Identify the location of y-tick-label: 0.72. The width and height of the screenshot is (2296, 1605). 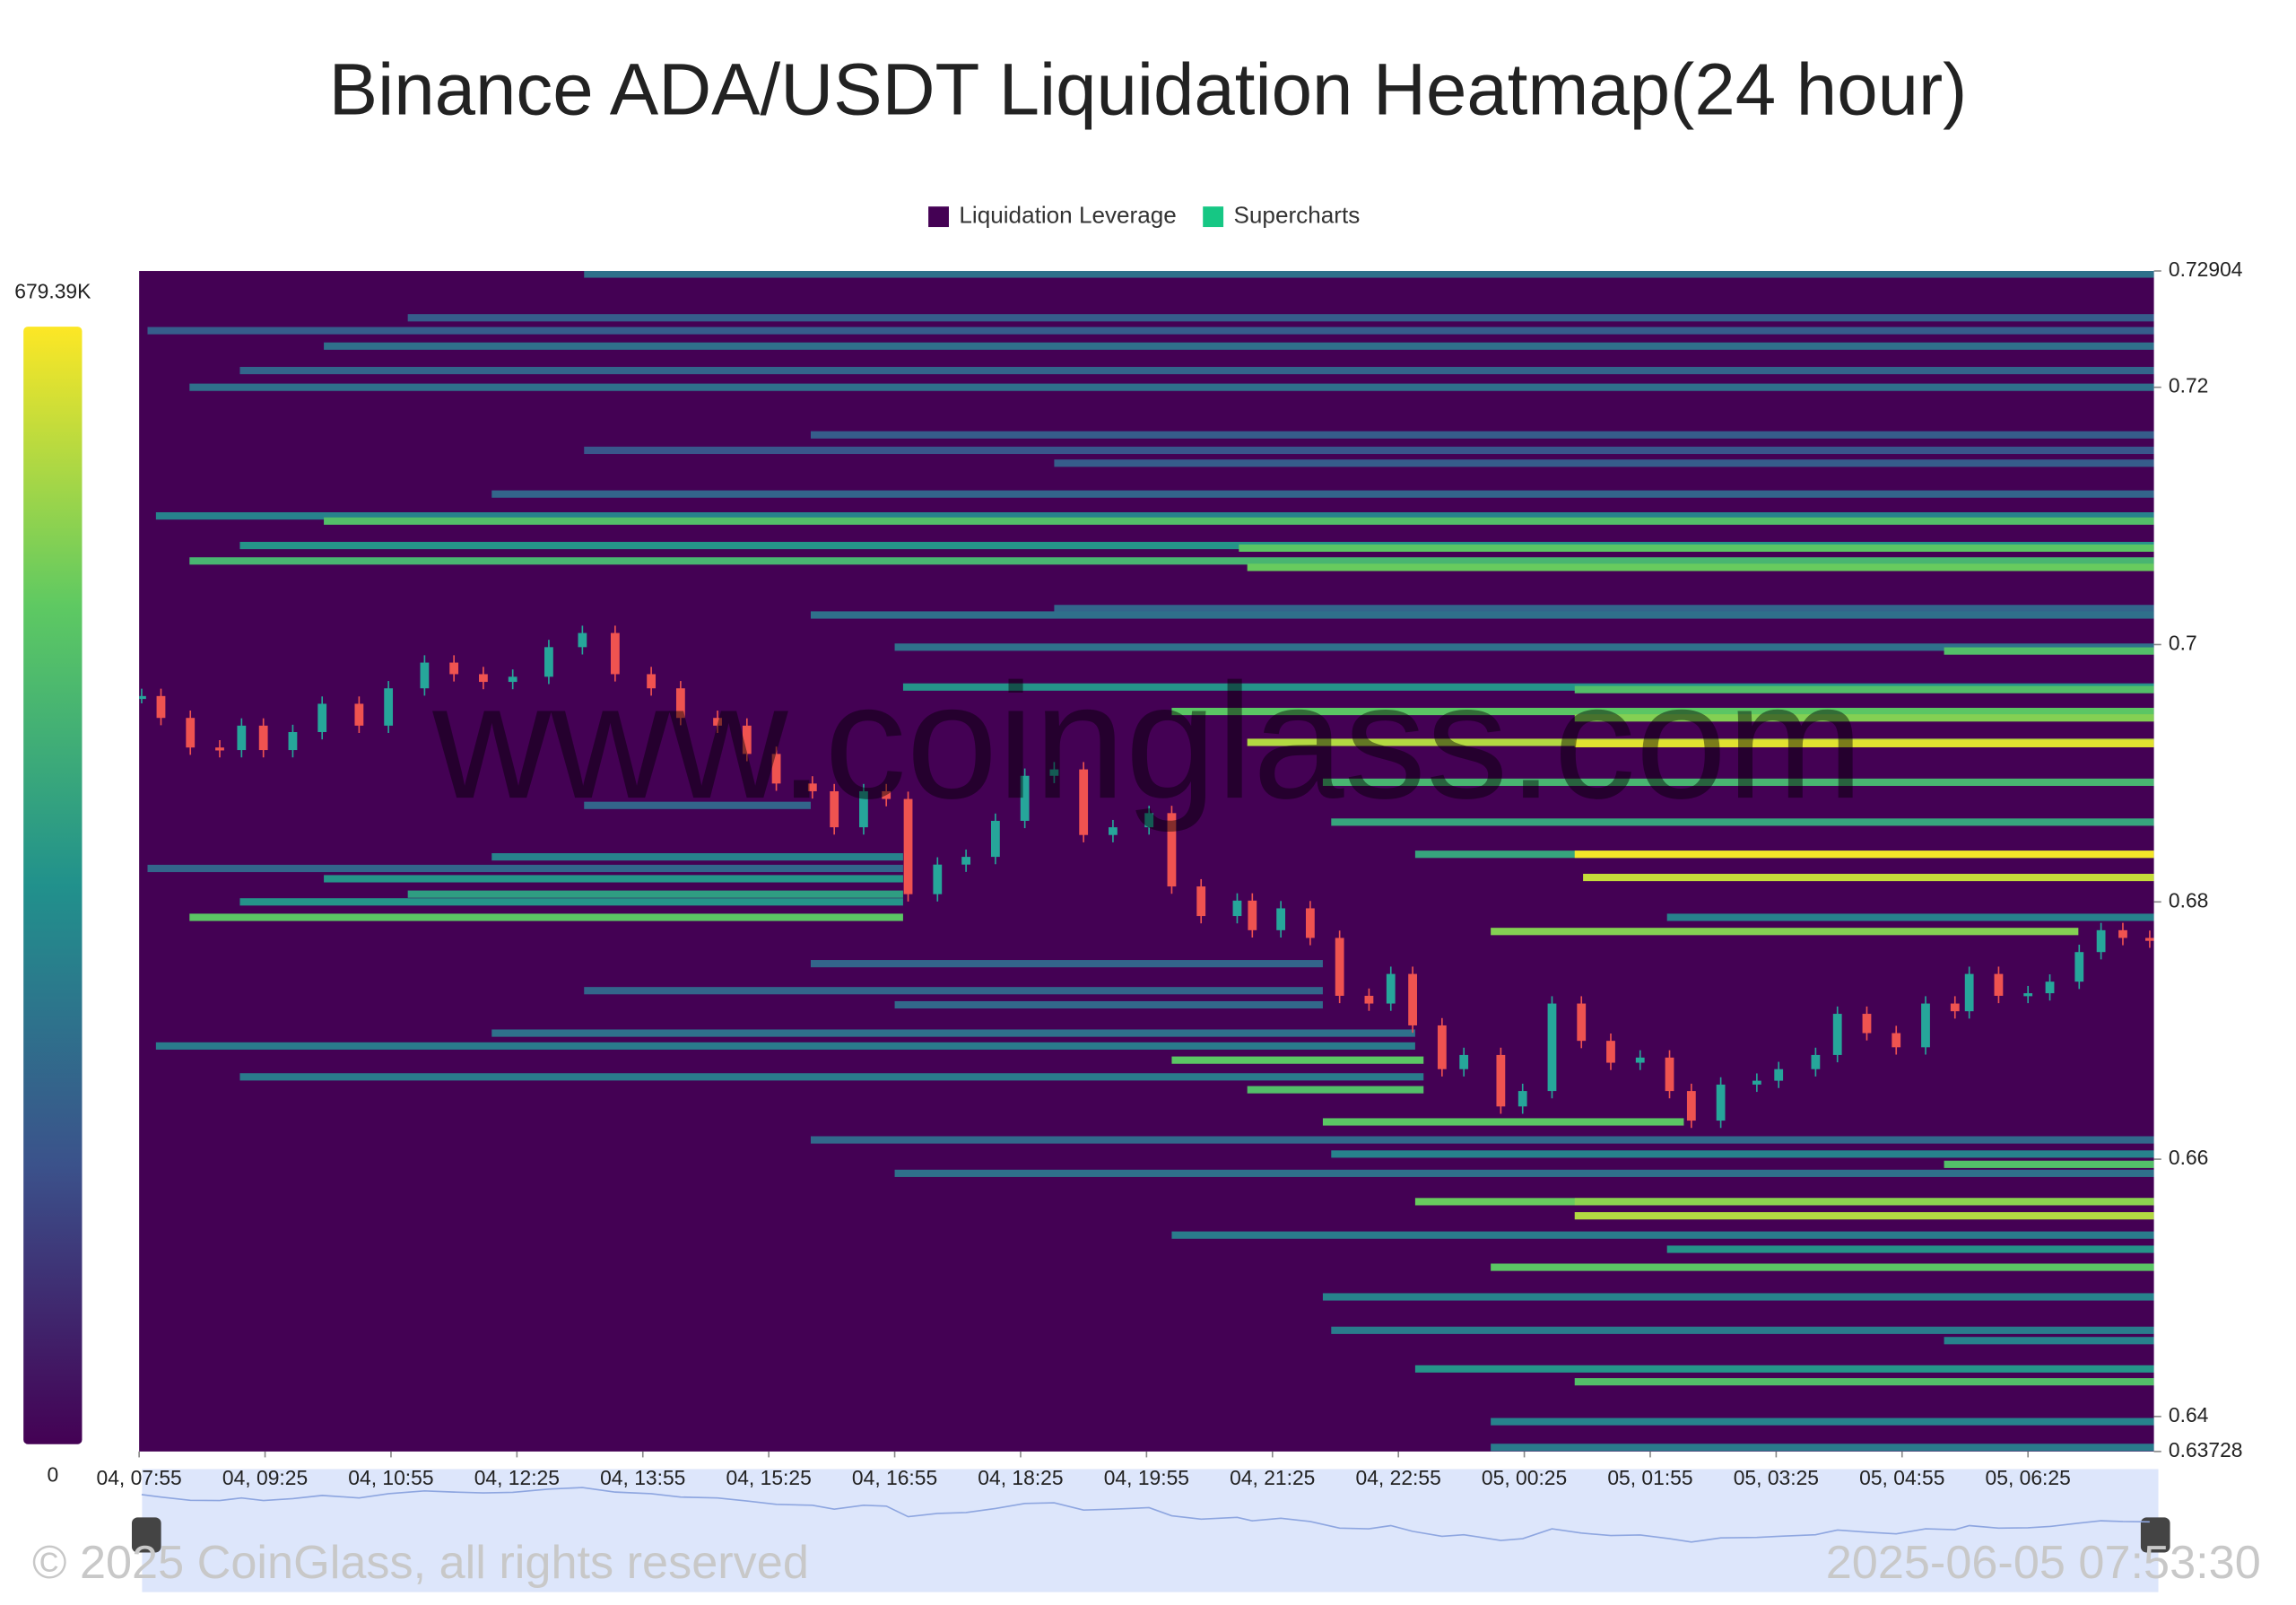
(2188, 385).